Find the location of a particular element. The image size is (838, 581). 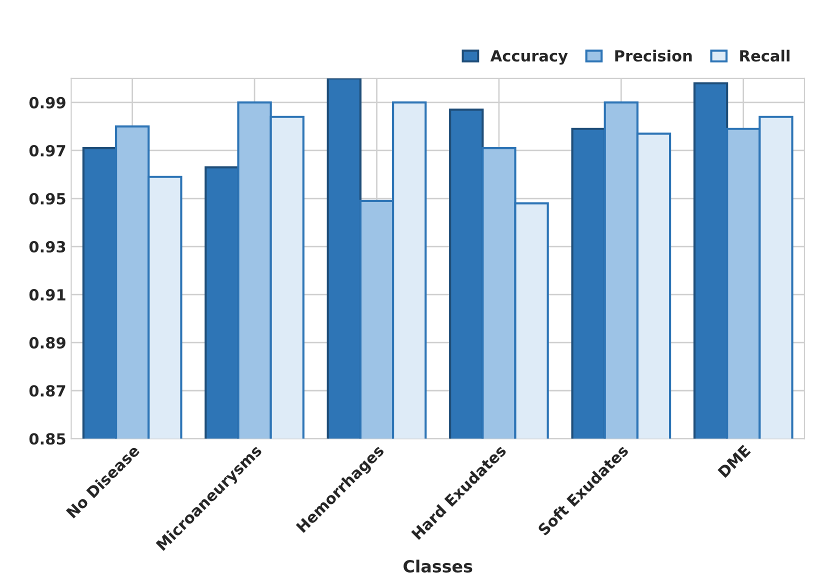

y-tick-label: 0.99 is located at coordinates (47, 102).